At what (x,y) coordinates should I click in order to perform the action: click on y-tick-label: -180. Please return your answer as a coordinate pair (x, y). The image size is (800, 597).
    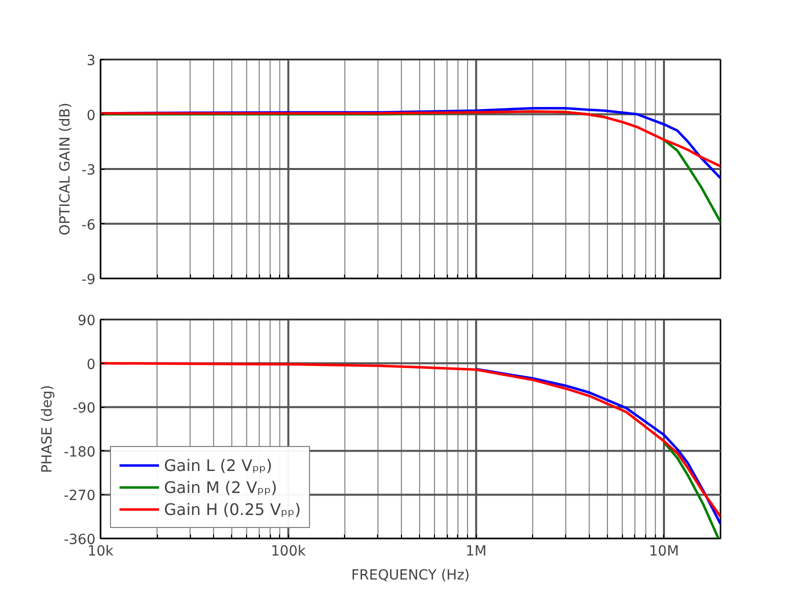
    Looking at the image, I should click on (80, 452).